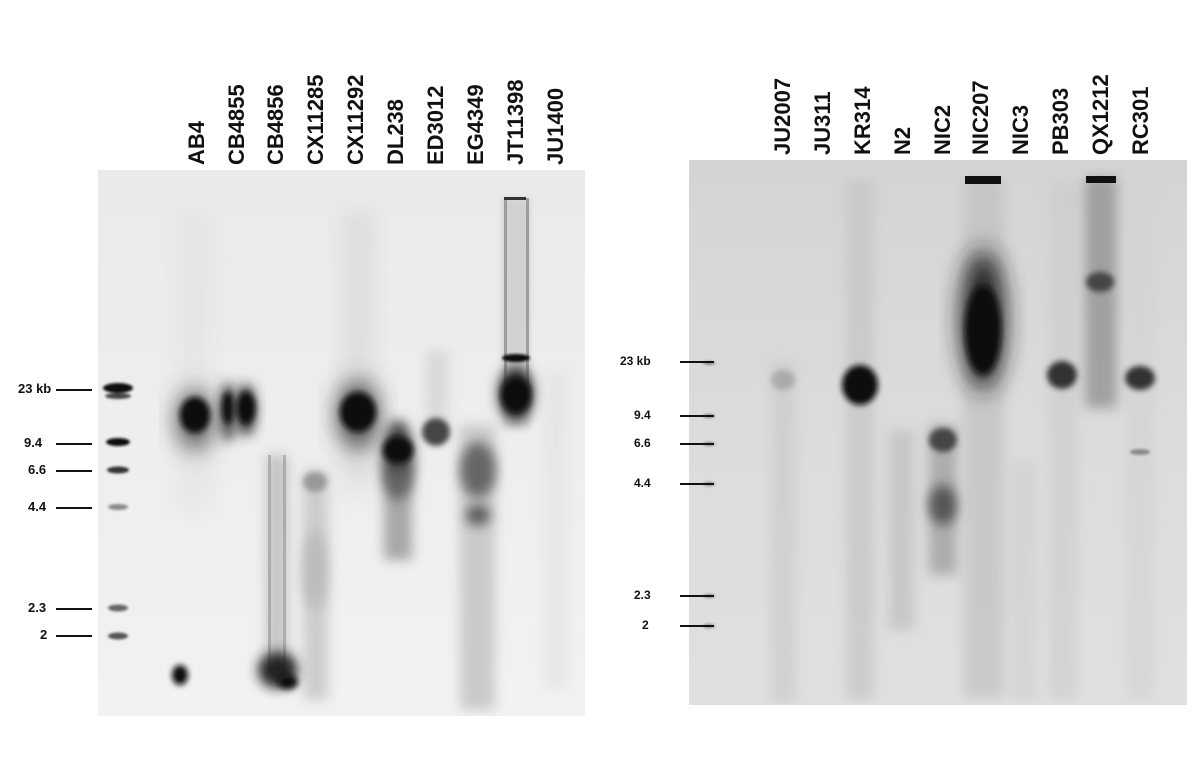 The width and height of the screenshot is (1200, 764). Describe the element at coordinates (635, 361) in the screenshot. I see `right-size-marker-label: 23 kb` at that location.